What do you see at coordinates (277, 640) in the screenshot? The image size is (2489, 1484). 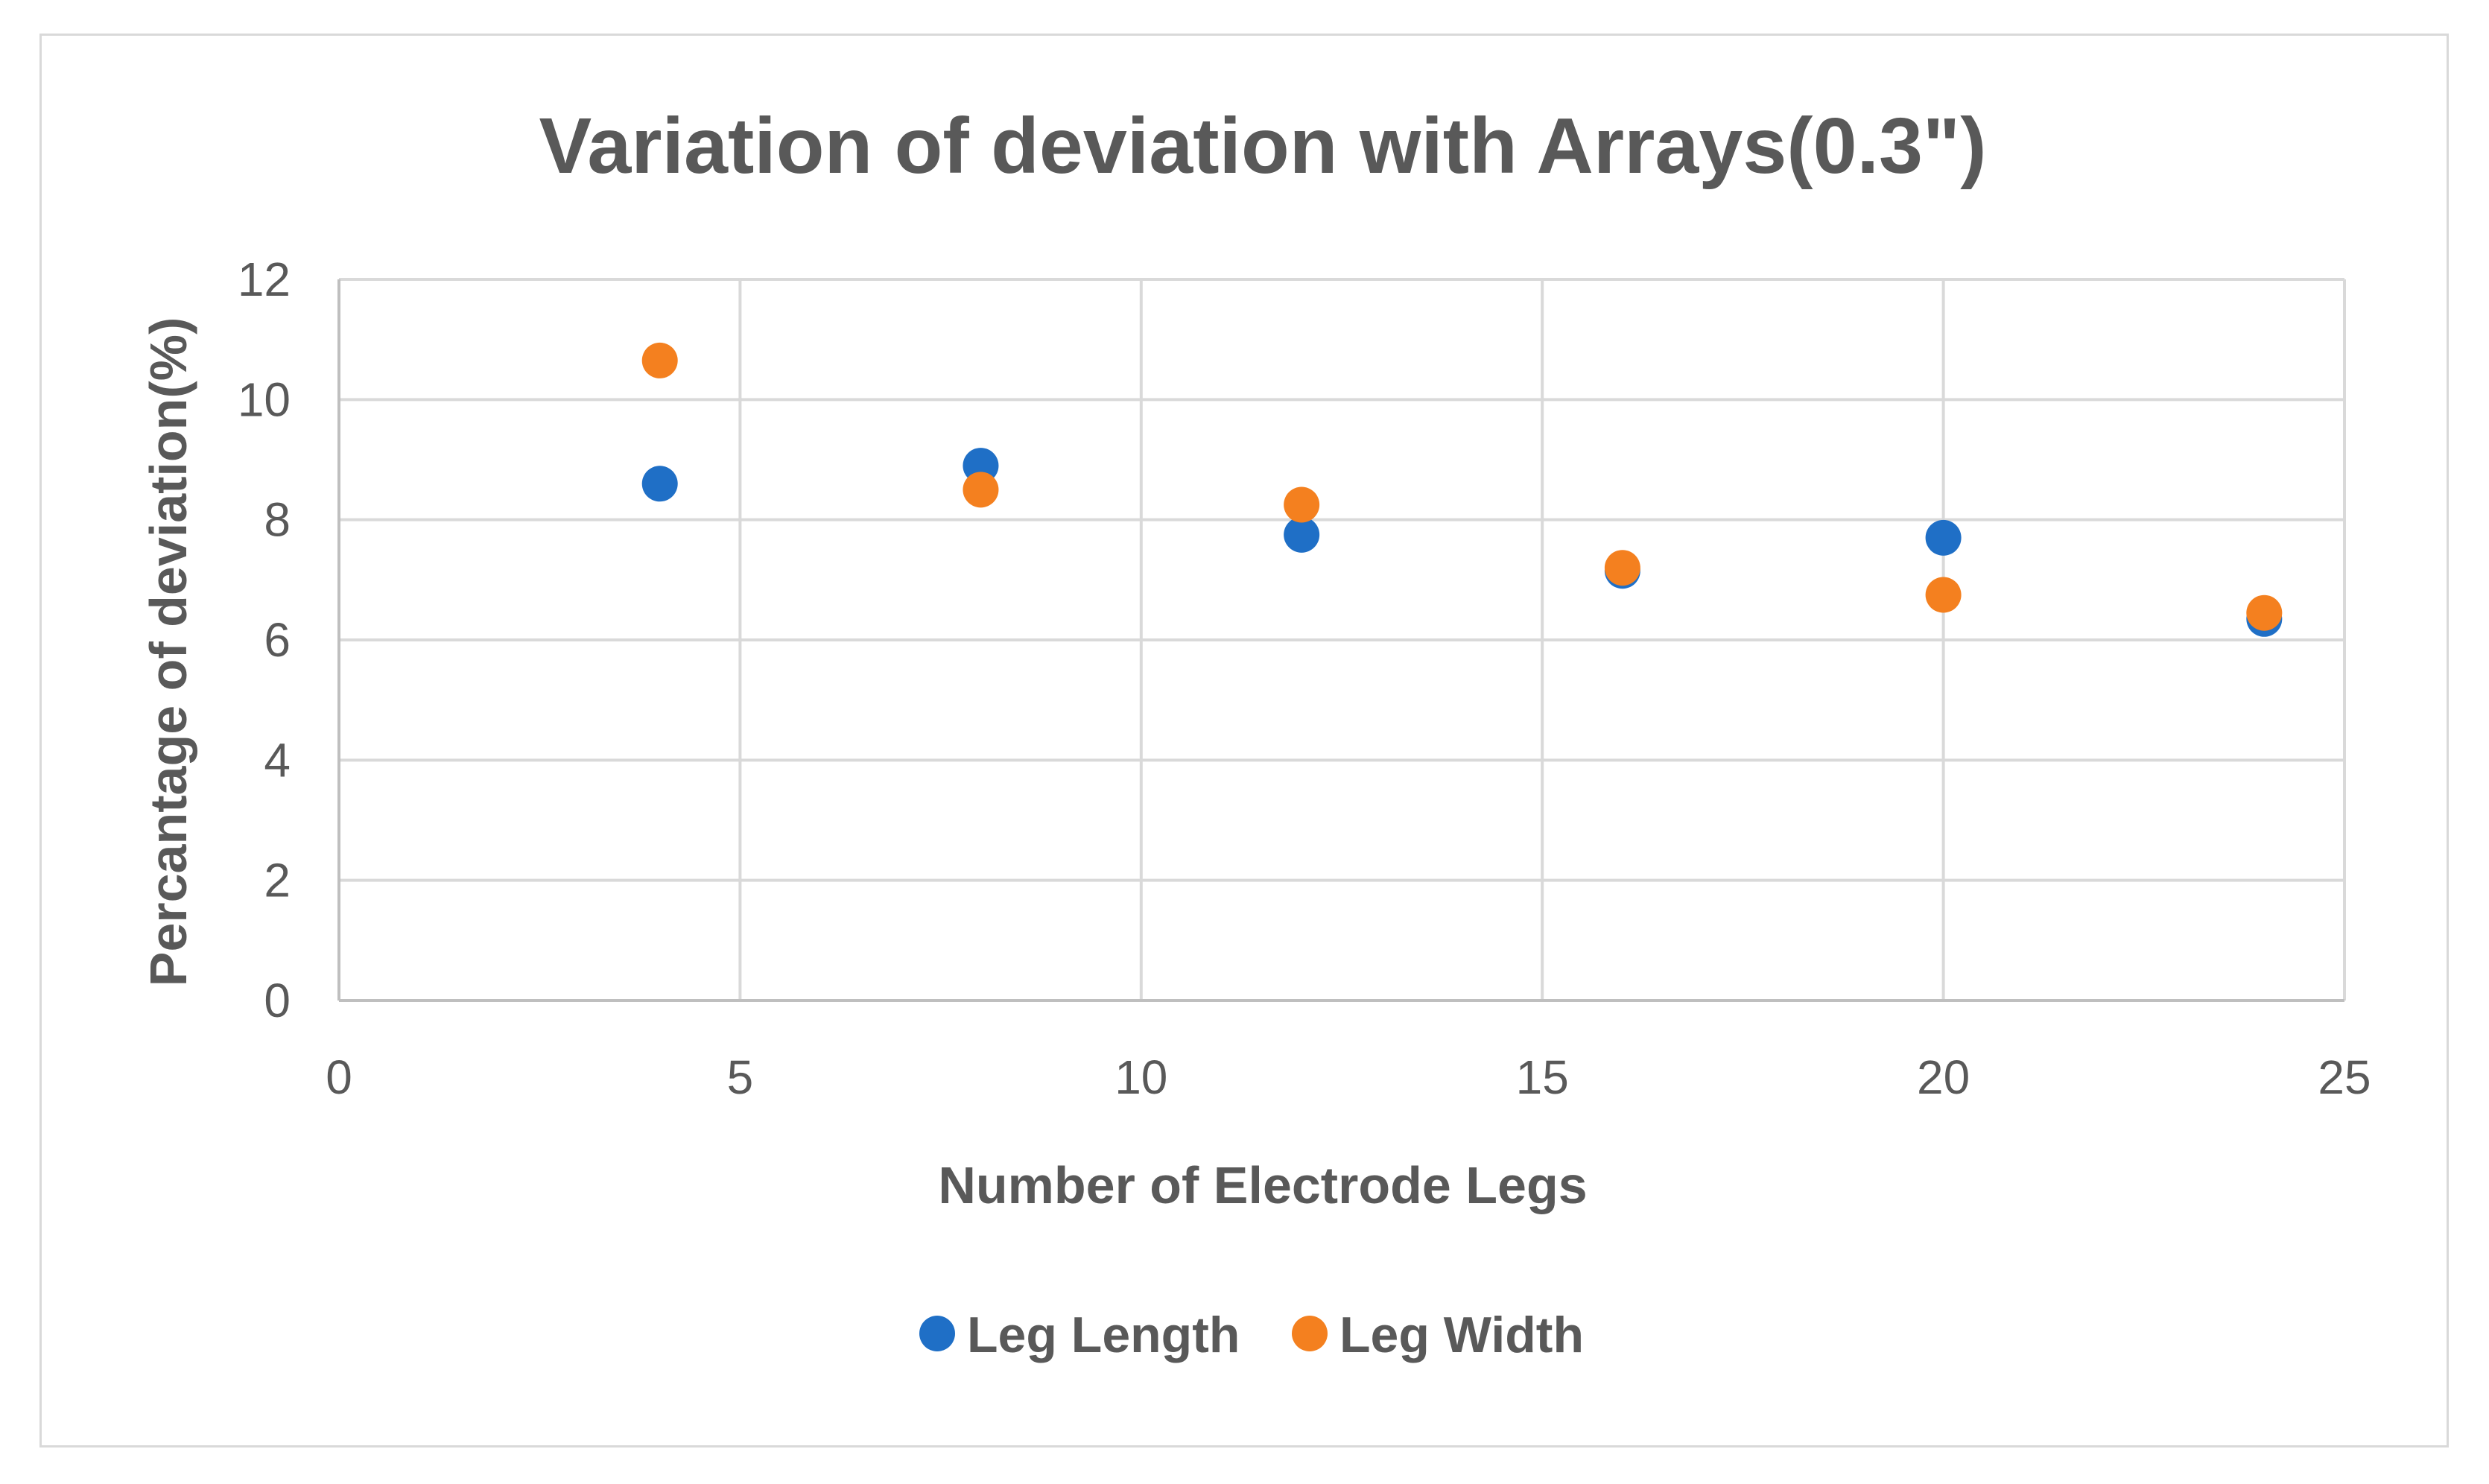 I see `y-tick-label: 6` at bounding box center [277, 640].